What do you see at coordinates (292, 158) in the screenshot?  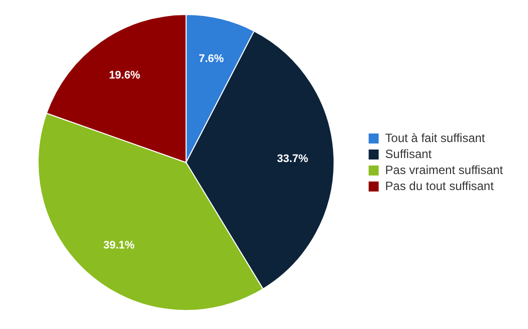 I see `data-label: 33.7%` at bounding box center [292, 158].